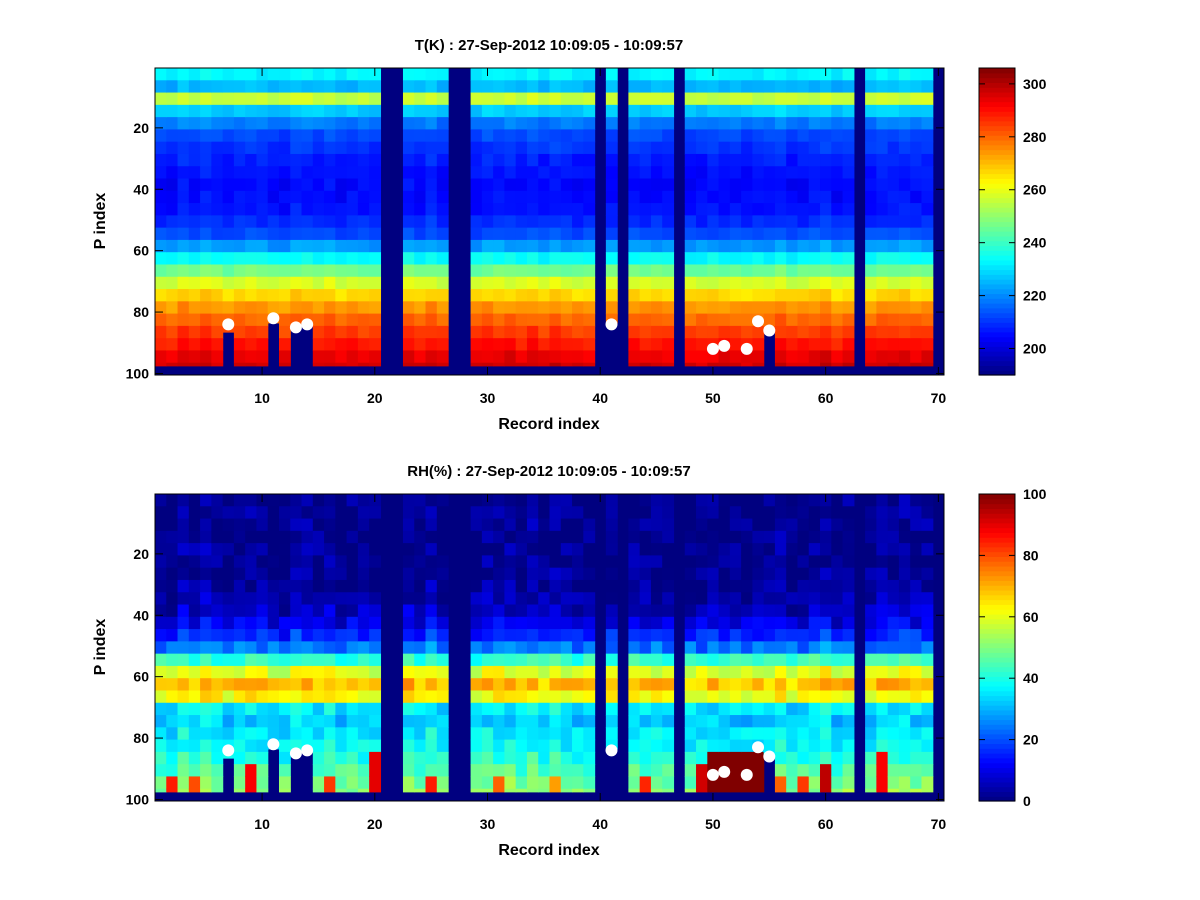 The height and width of the screenshot is (900, 1200). I want to click on x-tick-label: 70, so click(939, 398).